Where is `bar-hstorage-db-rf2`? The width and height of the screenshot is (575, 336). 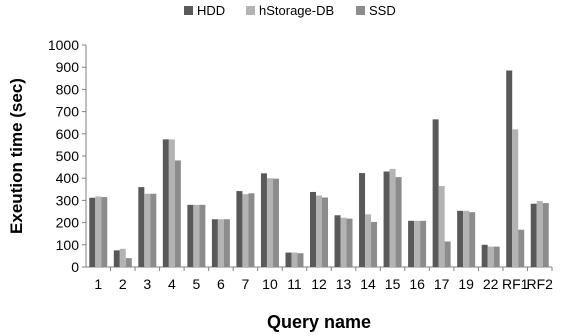
bar-hstorage-db-rf2 is located at coordinates (539, 234).